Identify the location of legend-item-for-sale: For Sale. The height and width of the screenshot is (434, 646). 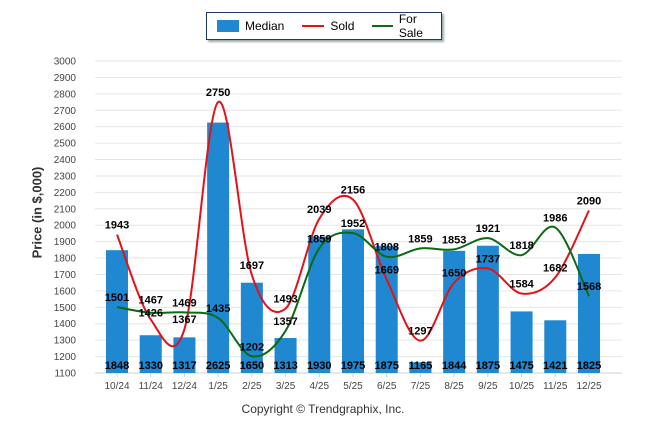
(406, 26).